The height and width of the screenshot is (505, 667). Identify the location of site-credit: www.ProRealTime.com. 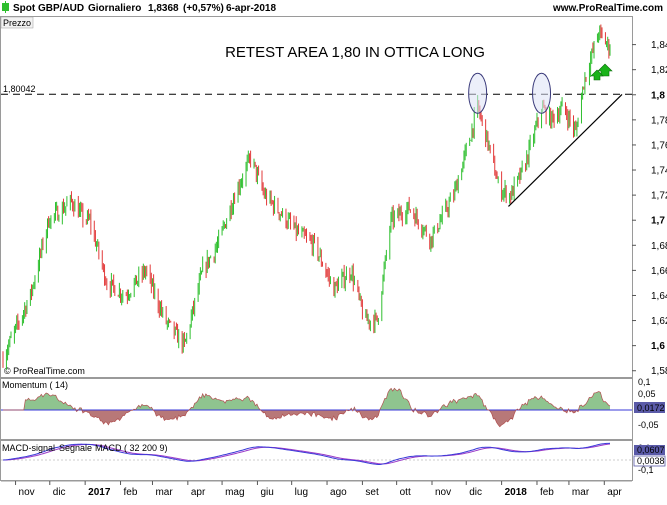
(607, 8).